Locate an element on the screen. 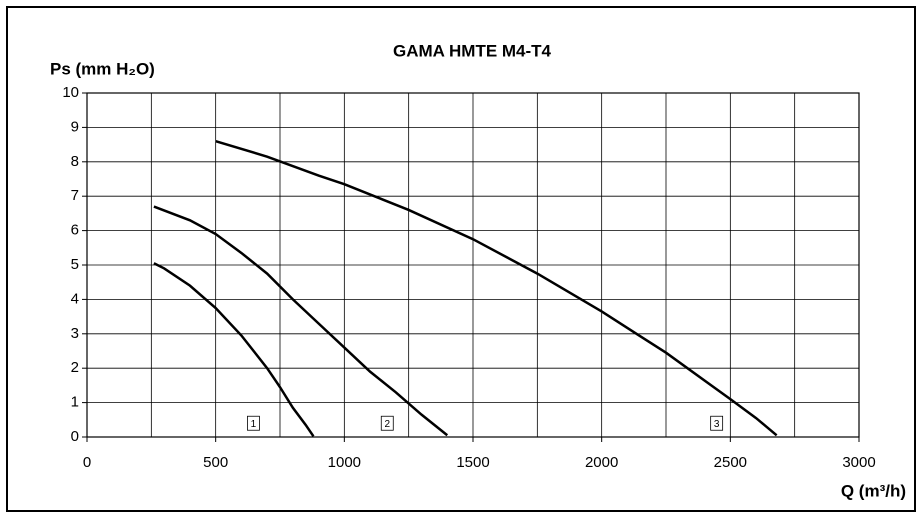 The image size is (922, 517). y-tick-label: 9 is located at coordinates (75, 126).